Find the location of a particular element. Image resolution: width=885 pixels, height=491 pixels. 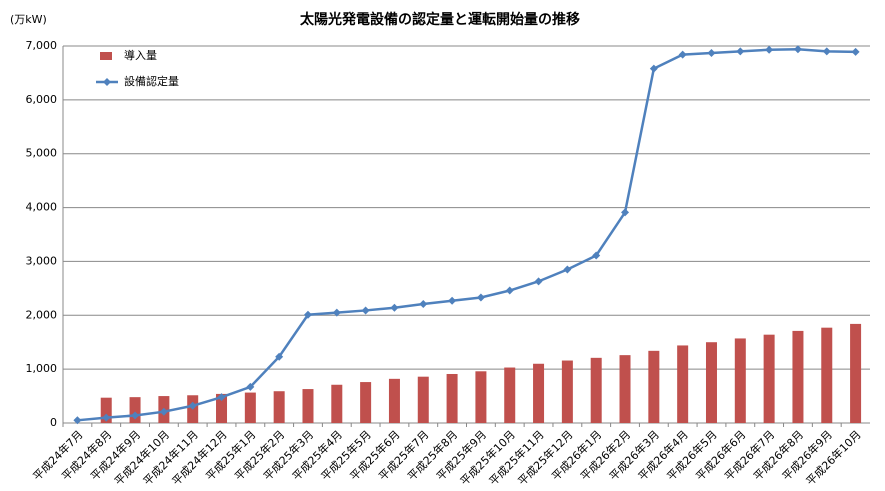

legend-label: 導入量 is located at coordinates (140, 55).